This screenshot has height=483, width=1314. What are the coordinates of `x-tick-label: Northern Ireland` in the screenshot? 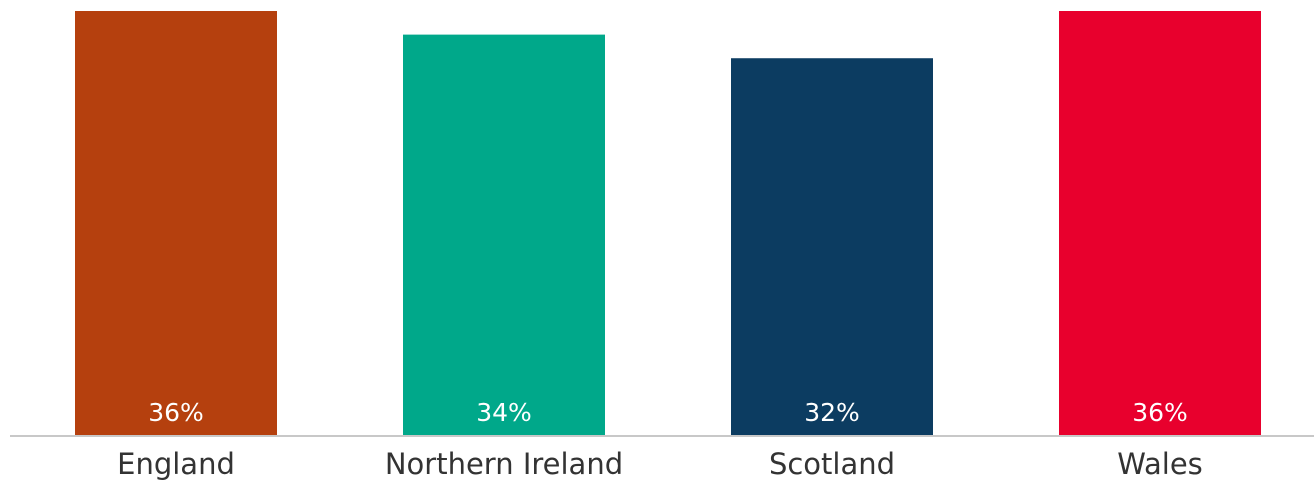 It's located at (504, 464).